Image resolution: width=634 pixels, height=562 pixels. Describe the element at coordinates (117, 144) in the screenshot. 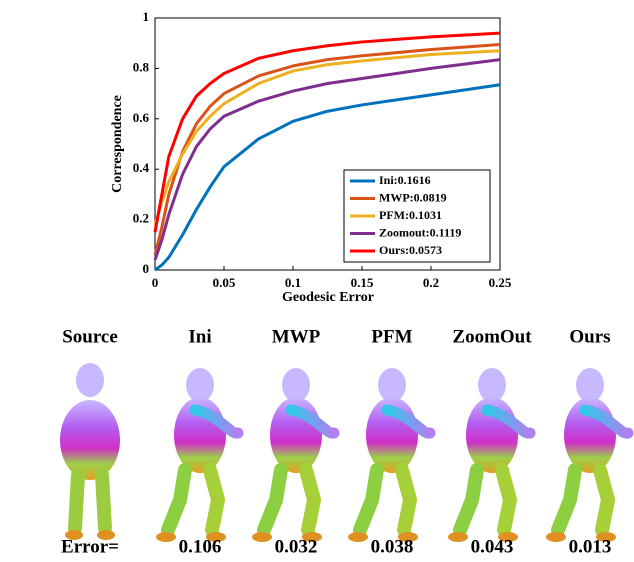

I see `y-axis-label: Correspondence` at that location.